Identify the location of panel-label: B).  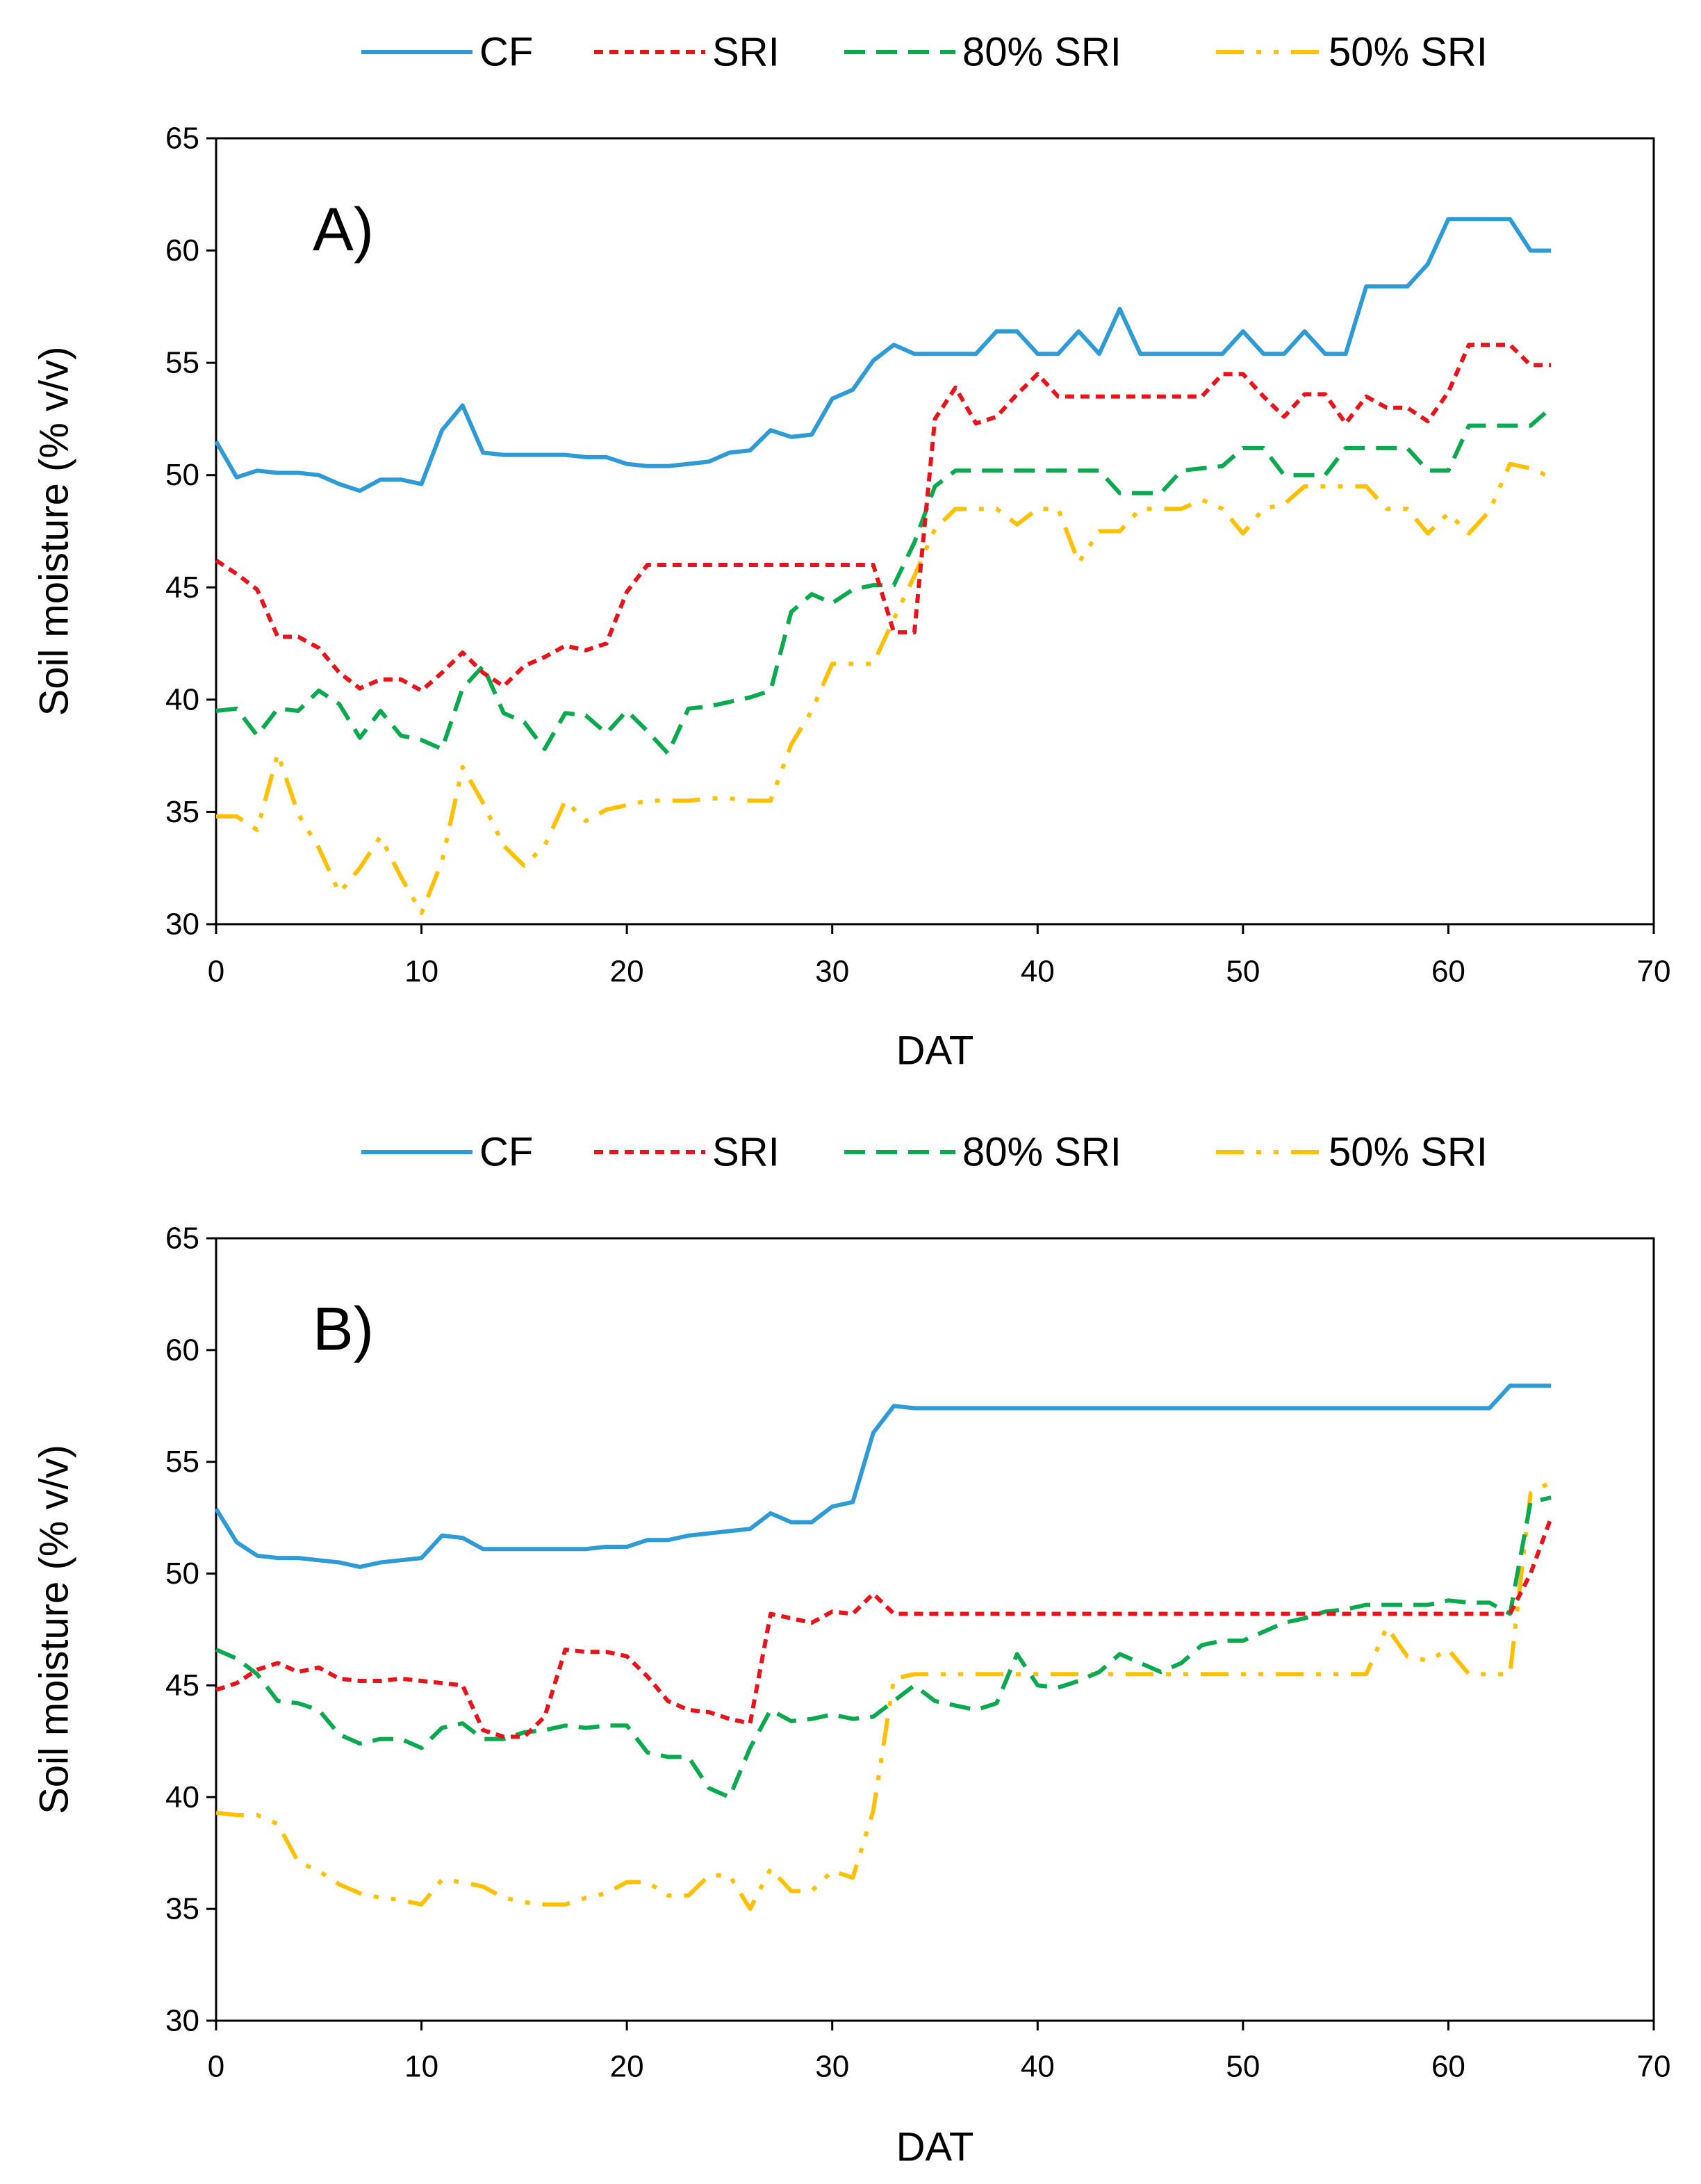
(343, 1329).